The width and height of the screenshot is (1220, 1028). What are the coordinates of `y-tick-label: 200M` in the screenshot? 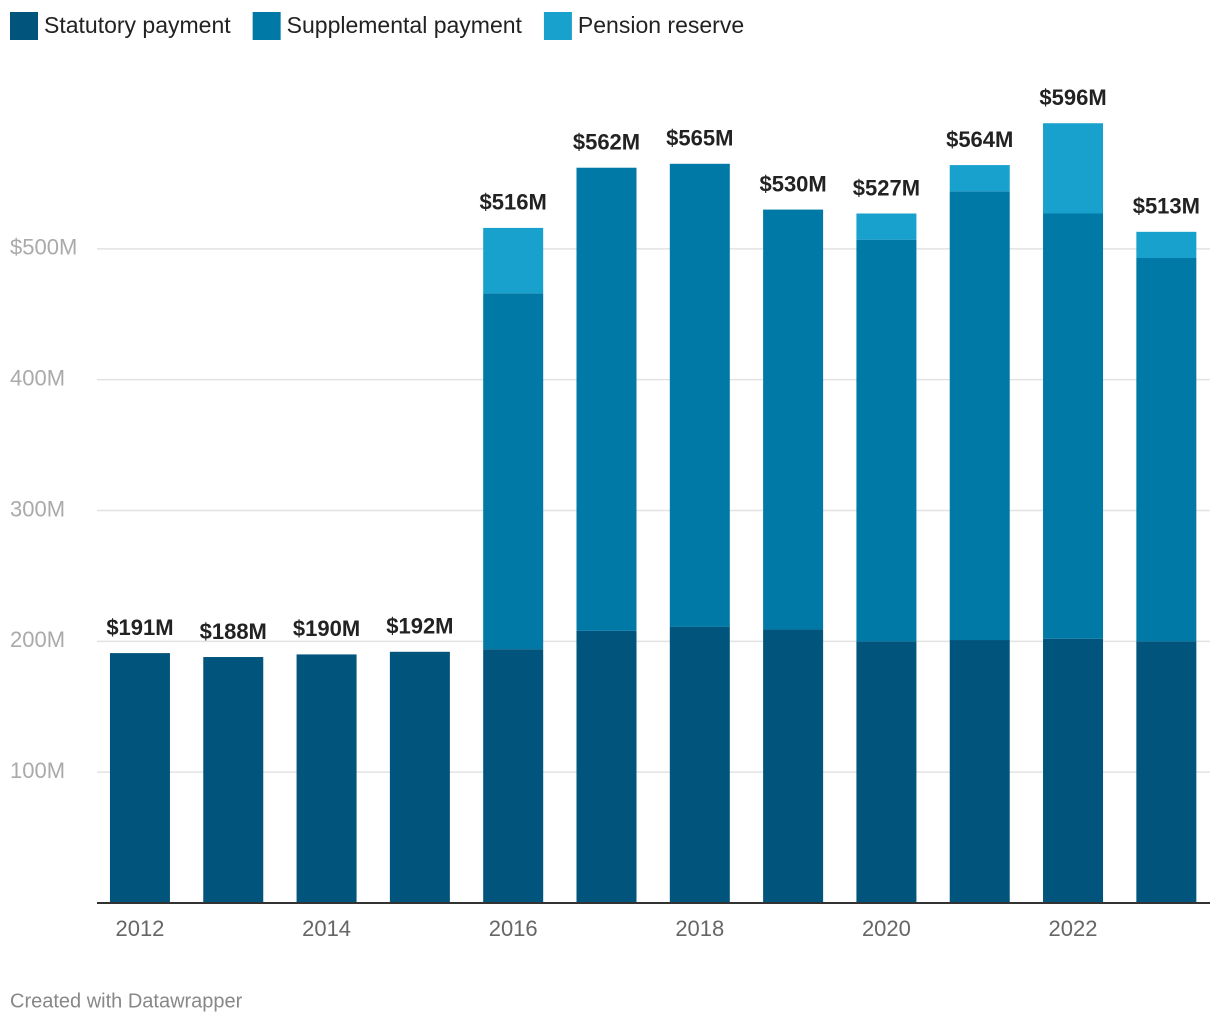 It's located at (37, 639).